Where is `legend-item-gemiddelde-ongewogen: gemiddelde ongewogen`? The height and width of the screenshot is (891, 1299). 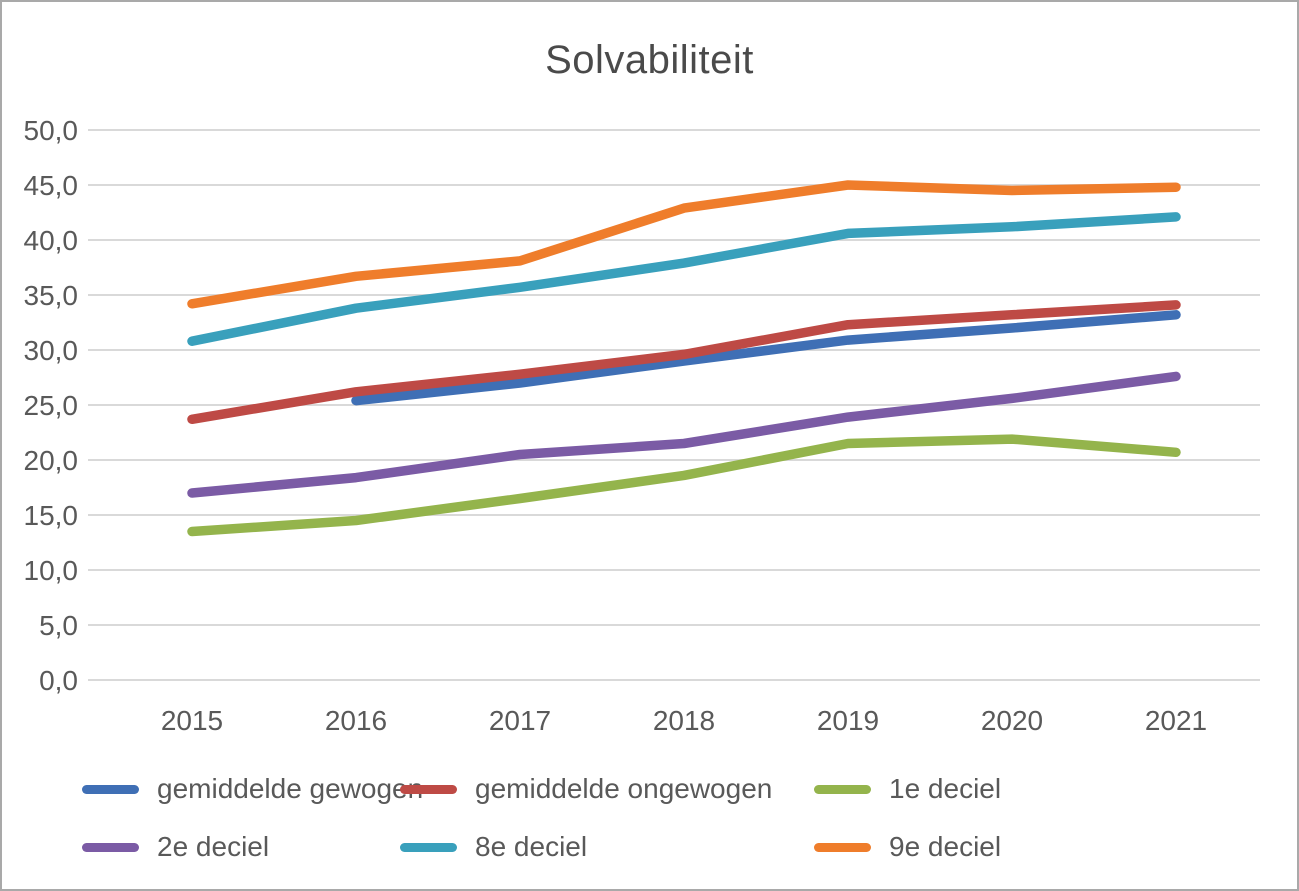 legend-item-gemiddelde-ongewogen: gemiddelde ongewogen is located at coordinates (586, 789).